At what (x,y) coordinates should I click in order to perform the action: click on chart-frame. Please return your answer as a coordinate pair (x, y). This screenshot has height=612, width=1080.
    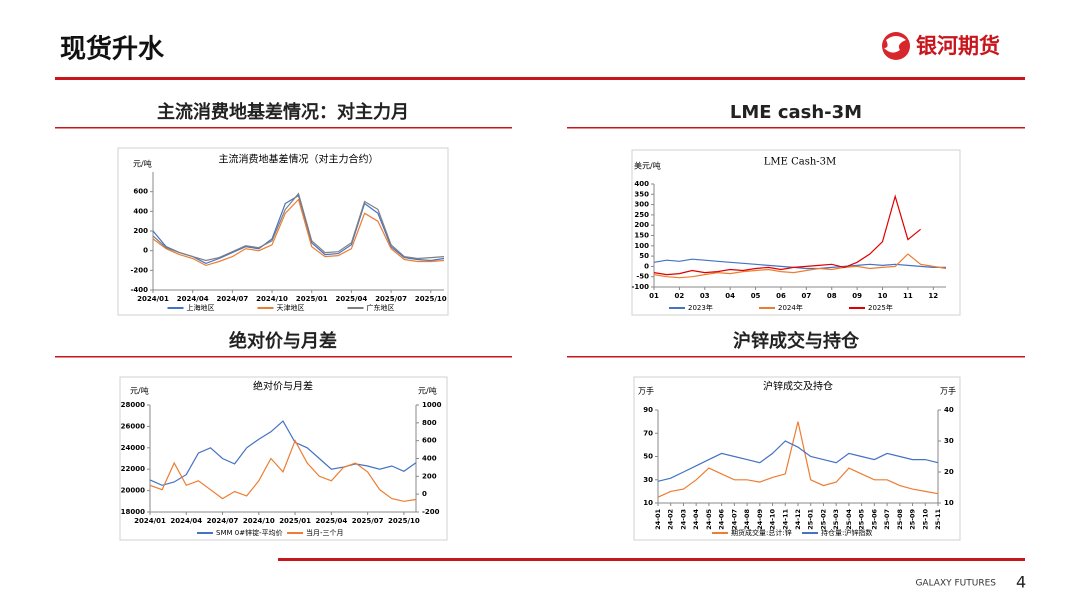
    Looking at the image, I should click on (283, 231).